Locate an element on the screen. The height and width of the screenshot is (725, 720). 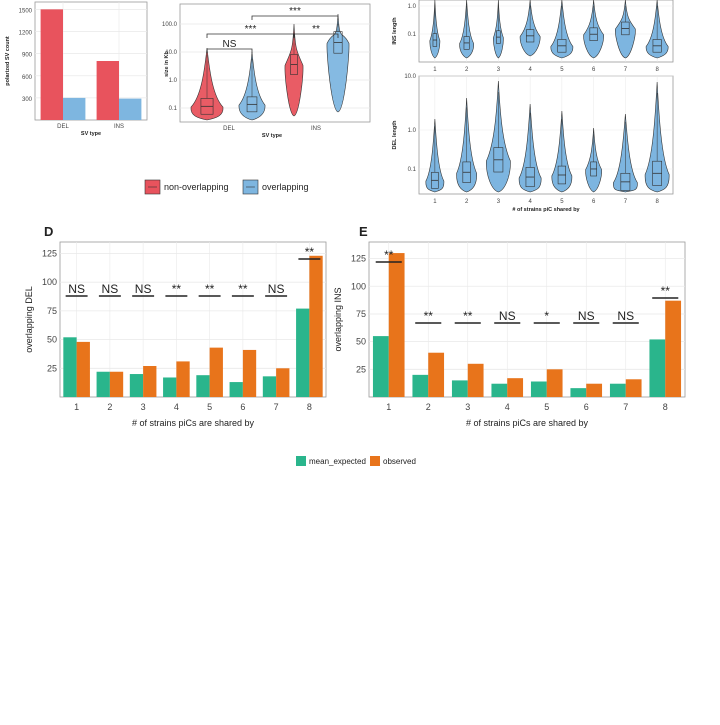
bar-non-overlapping-del is located at coordinates (51, 64).